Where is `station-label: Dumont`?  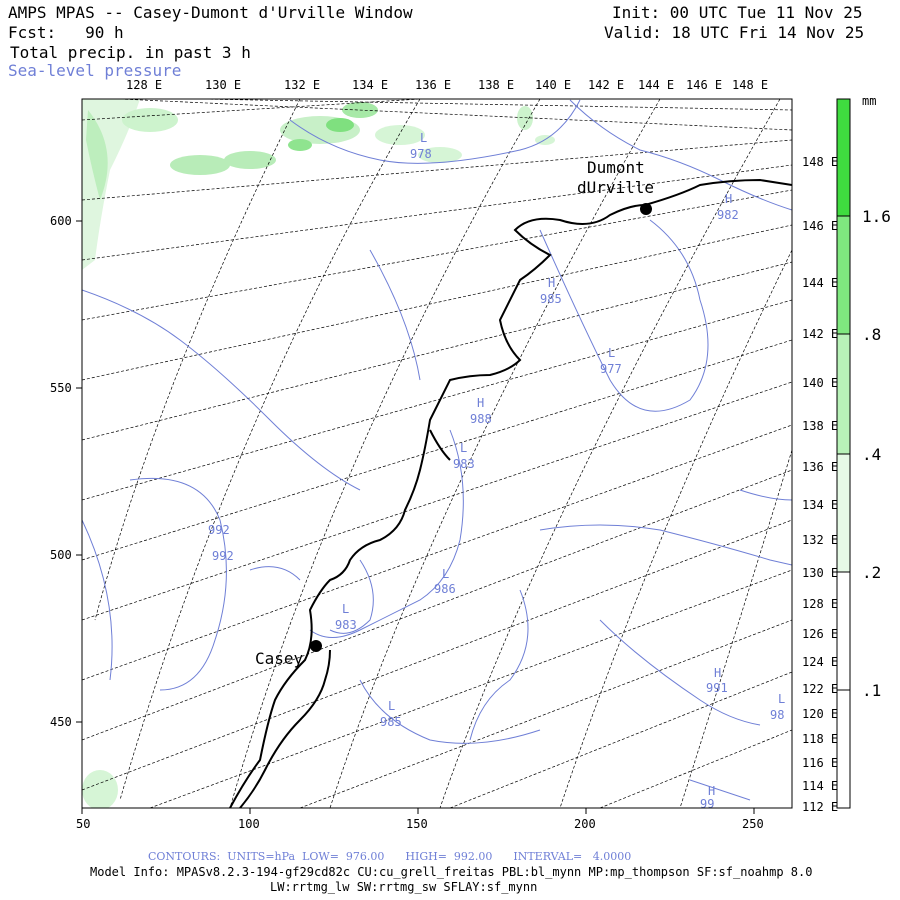
station-label: Dumont is located at coordinates (616, 167).